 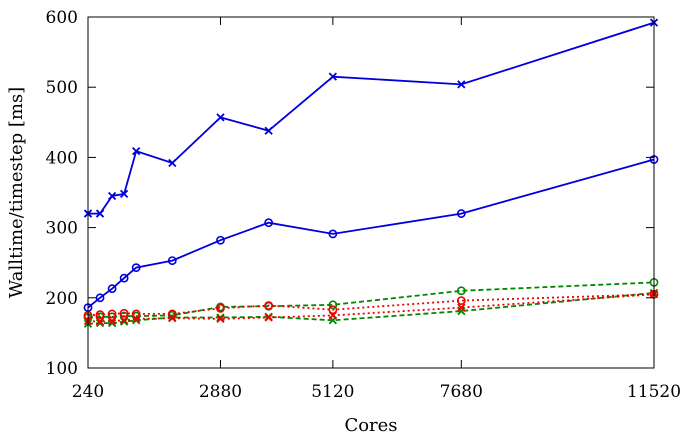 What do you see at coordinates (62, 229) in the screenshot?
I see `y-tick-label: 300` at bounding box center [62, 229].